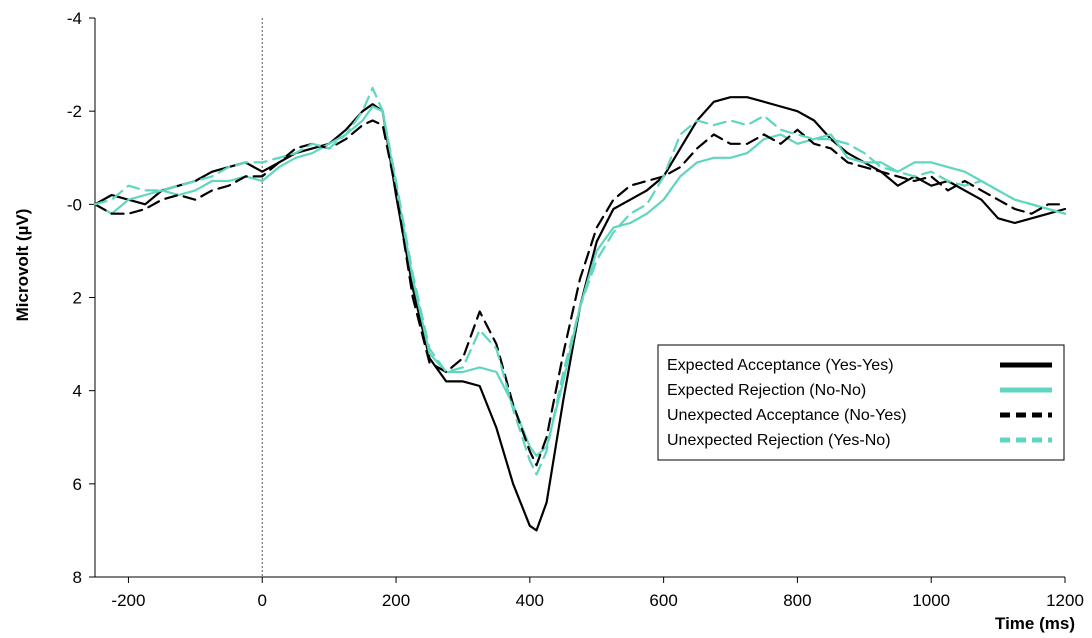  Describe the element at coordinates (396, 600) in the screenshot. I see `x-tick-label: 200` at that location.